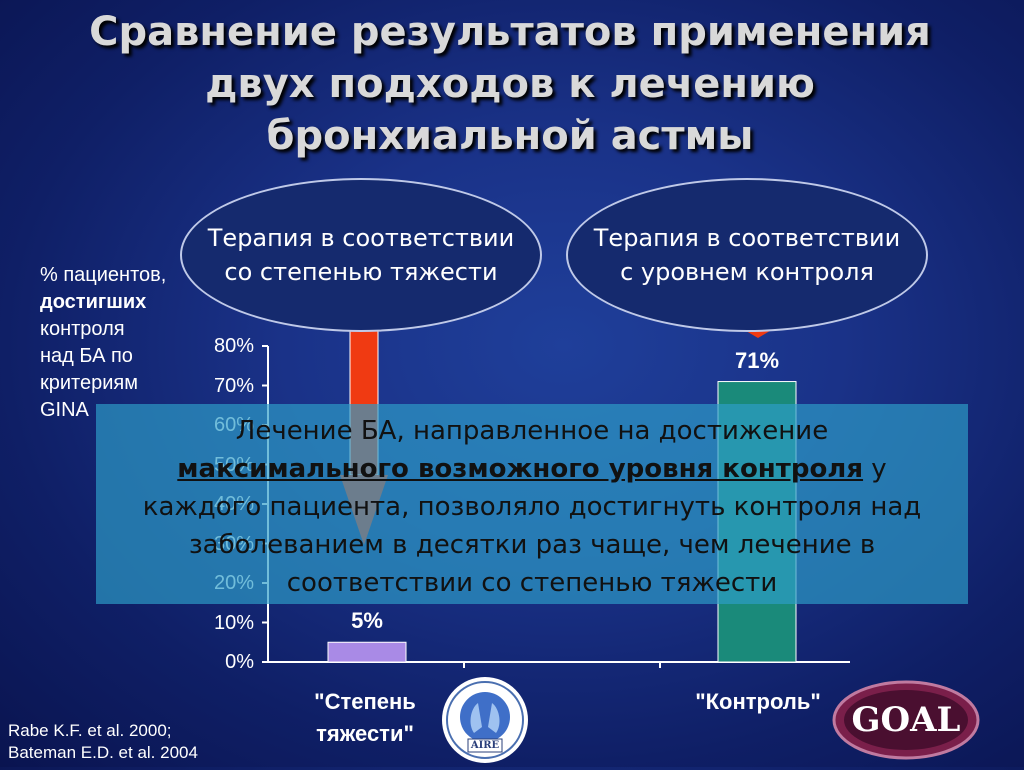  I want to click on ellipse-left-line-1: Терапия в соответствии, so click(361, 238).